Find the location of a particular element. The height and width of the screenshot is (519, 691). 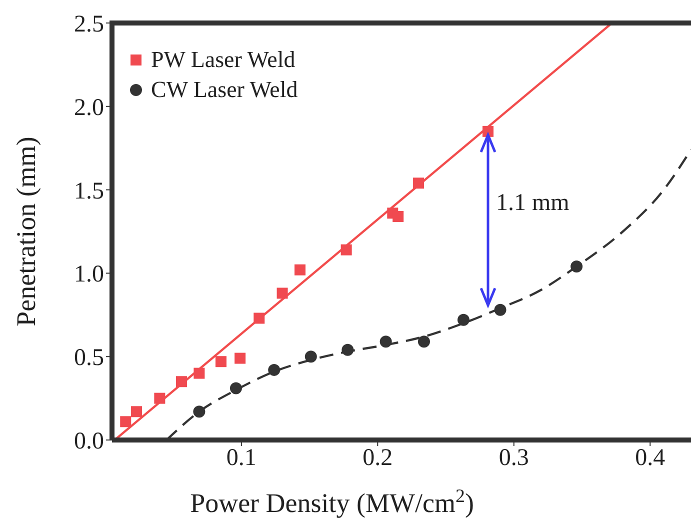

x-tick-label: 0.4 is located at coordinates (650, 458).